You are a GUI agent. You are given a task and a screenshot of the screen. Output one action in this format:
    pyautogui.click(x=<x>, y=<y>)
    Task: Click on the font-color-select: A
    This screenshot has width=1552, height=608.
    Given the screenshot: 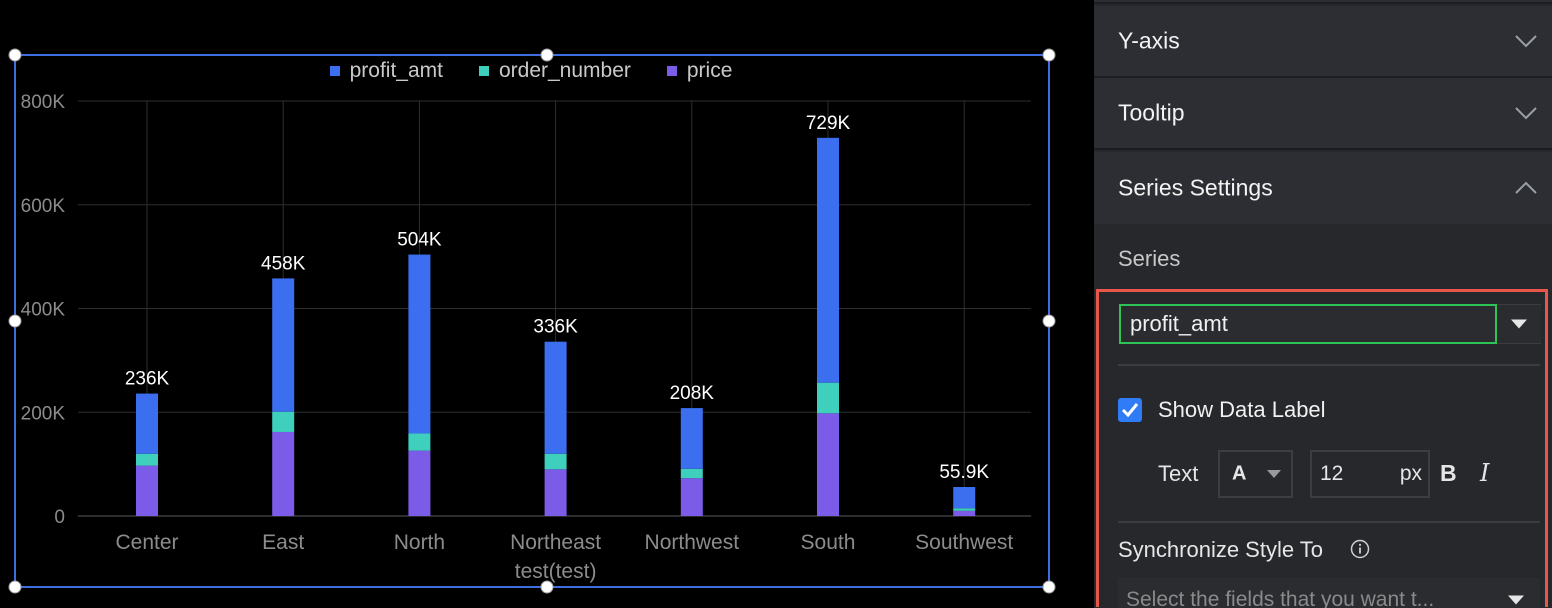 What is the action you would take?
    pyautogui.click(x=1255, y=474)
    